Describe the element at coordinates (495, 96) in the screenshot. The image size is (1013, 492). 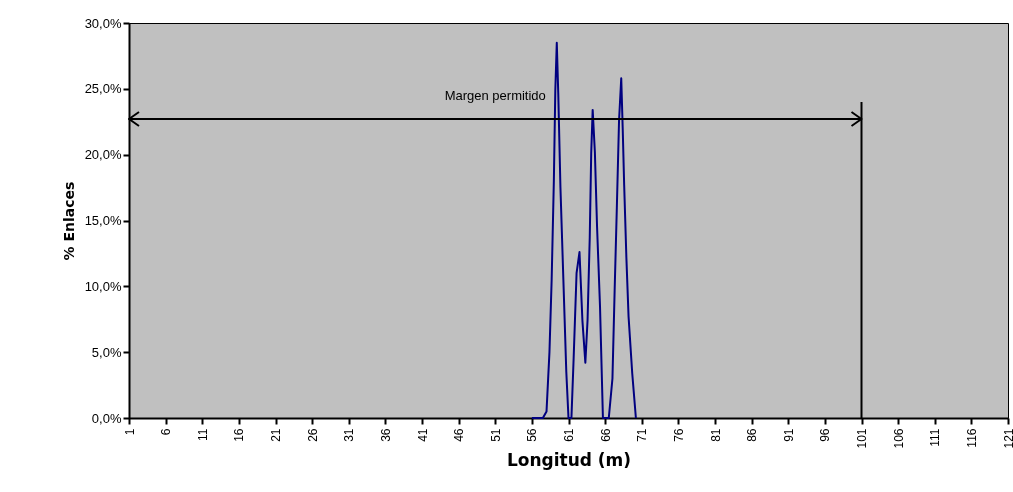
I see `ref-line-label: Margen permitido` at that location.